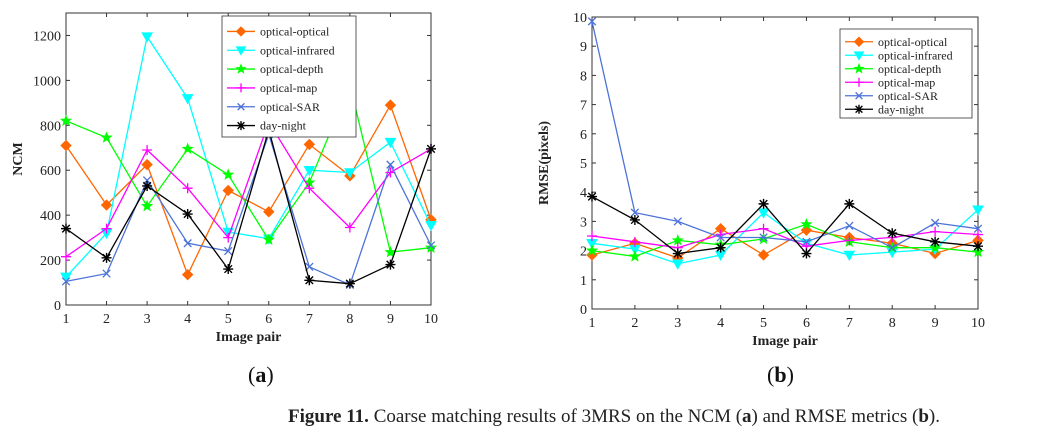 The height and width of the screenshot is (440, 1046). What do you see at coordinates (677, 323) in the screenshot?
I see `x-tick-label: 3` at bounding box center [677, 323].